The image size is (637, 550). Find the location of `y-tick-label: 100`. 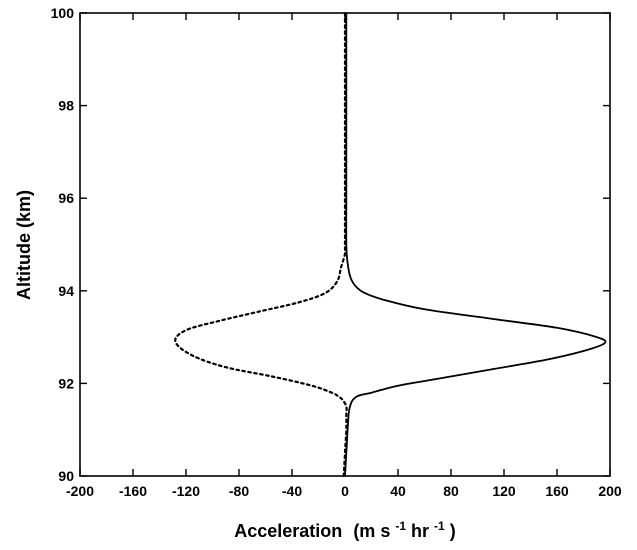

y-tick-label: 100 is located at coordinates (63, 13).